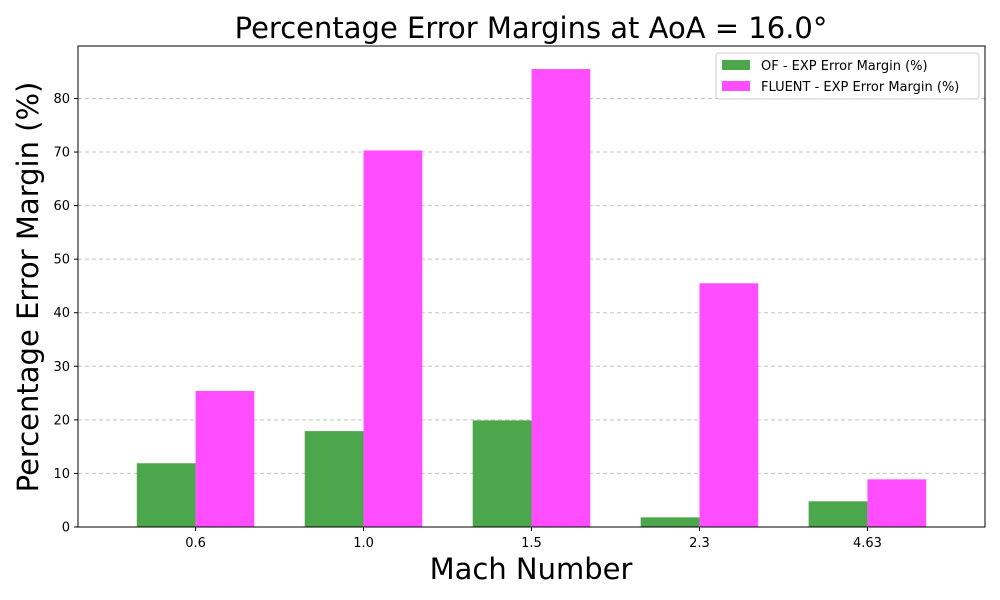  Describe the element at coordinates (363, 543) in the screenshot. I see `x-tick-label: 1.0` at that location.